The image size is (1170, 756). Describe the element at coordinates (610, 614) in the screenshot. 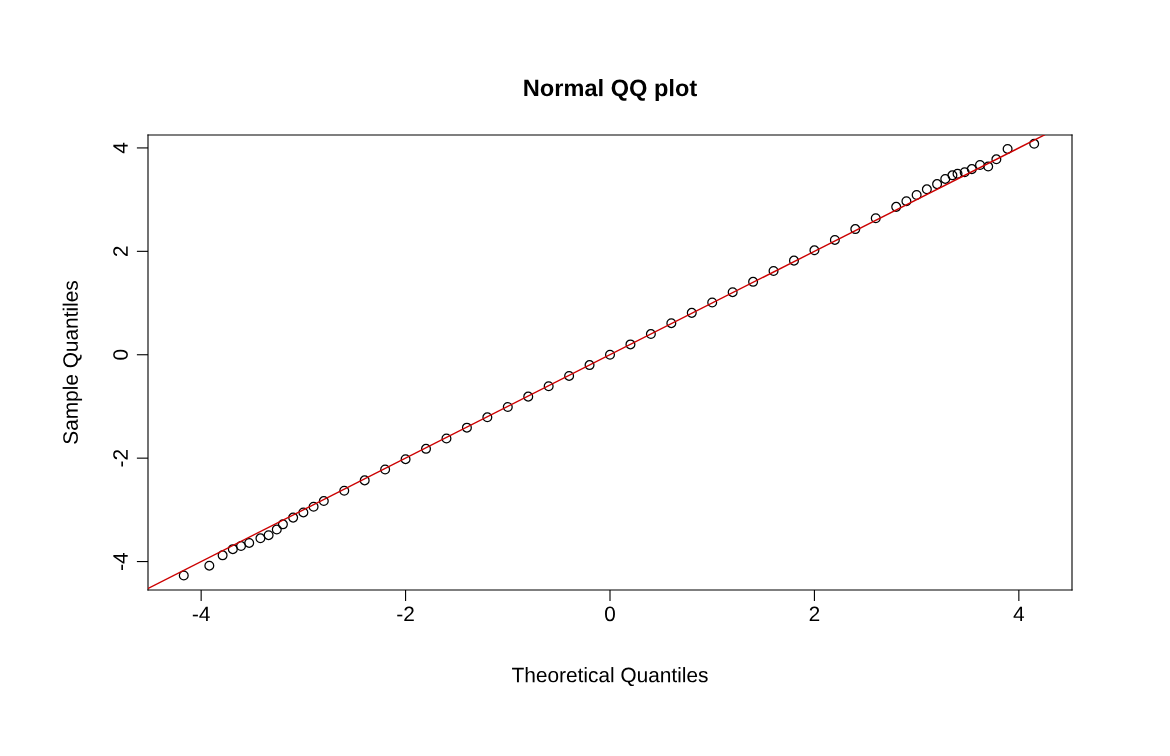

I see `x-tick-label: 0` at that location.